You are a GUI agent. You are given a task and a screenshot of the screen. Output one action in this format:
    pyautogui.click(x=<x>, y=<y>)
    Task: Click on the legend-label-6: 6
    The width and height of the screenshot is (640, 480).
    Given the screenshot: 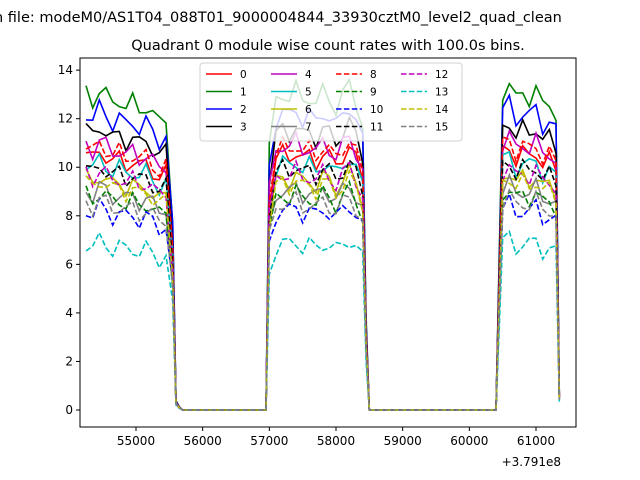 What is the action you would take?
    pyautogui.click(x=308, y=110)
    